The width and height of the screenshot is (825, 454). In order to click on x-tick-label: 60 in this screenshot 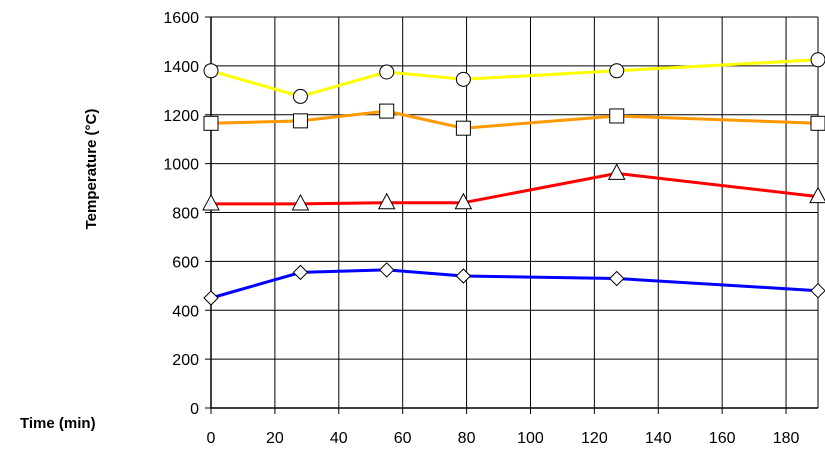, I will do `click(403, 438)`.